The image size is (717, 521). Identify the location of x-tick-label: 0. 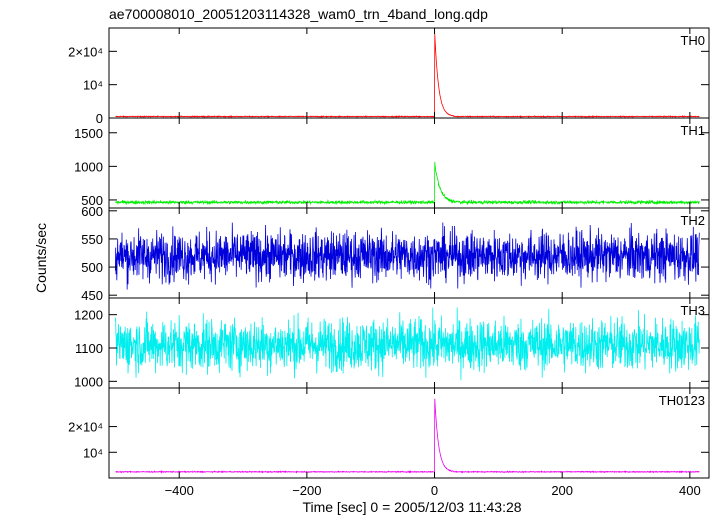
(434, 490).